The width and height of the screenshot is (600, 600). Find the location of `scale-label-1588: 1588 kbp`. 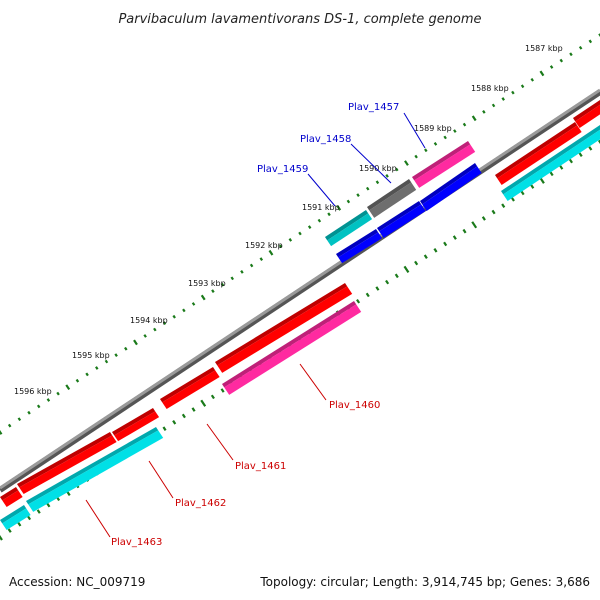

scale-label-1588: 1588 kbp is located at coordinates (490, 88).